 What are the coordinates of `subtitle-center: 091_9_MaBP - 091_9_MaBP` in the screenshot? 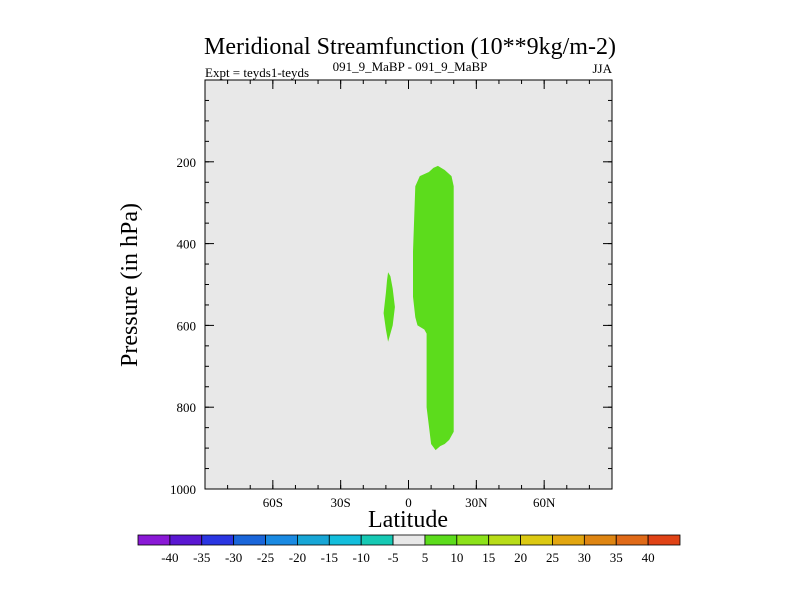 It's located at (410, 66).